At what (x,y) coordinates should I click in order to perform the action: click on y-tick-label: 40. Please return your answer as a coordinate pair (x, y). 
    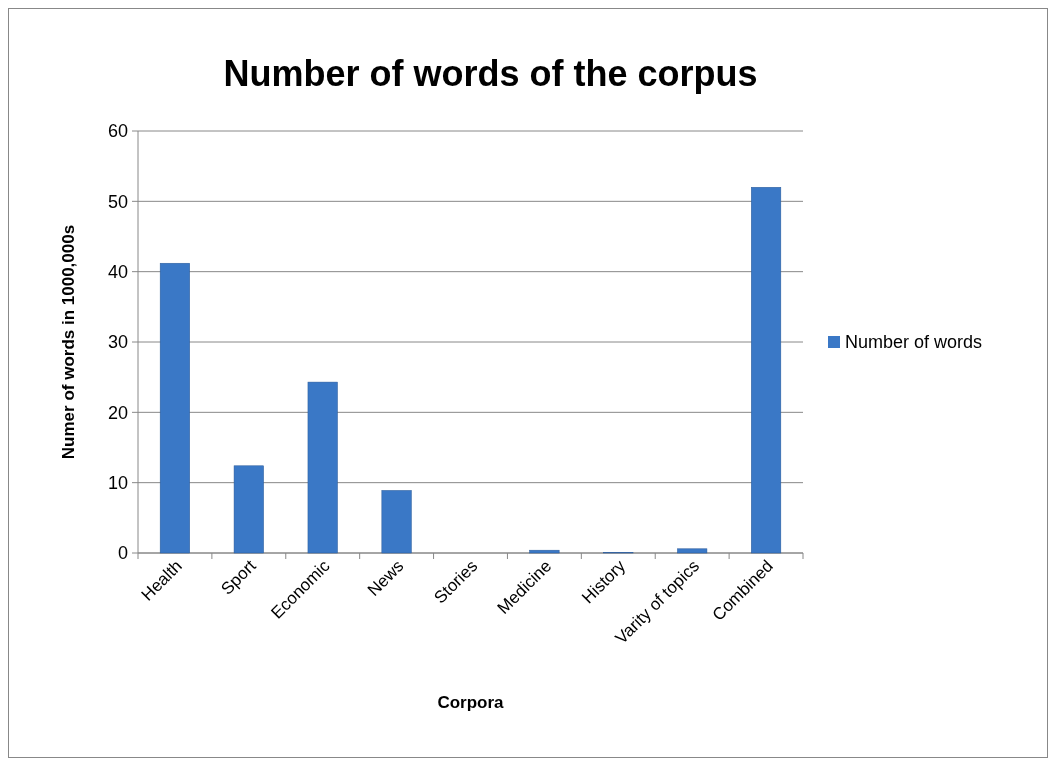
    Looking at the image, I should click on (117, 271).